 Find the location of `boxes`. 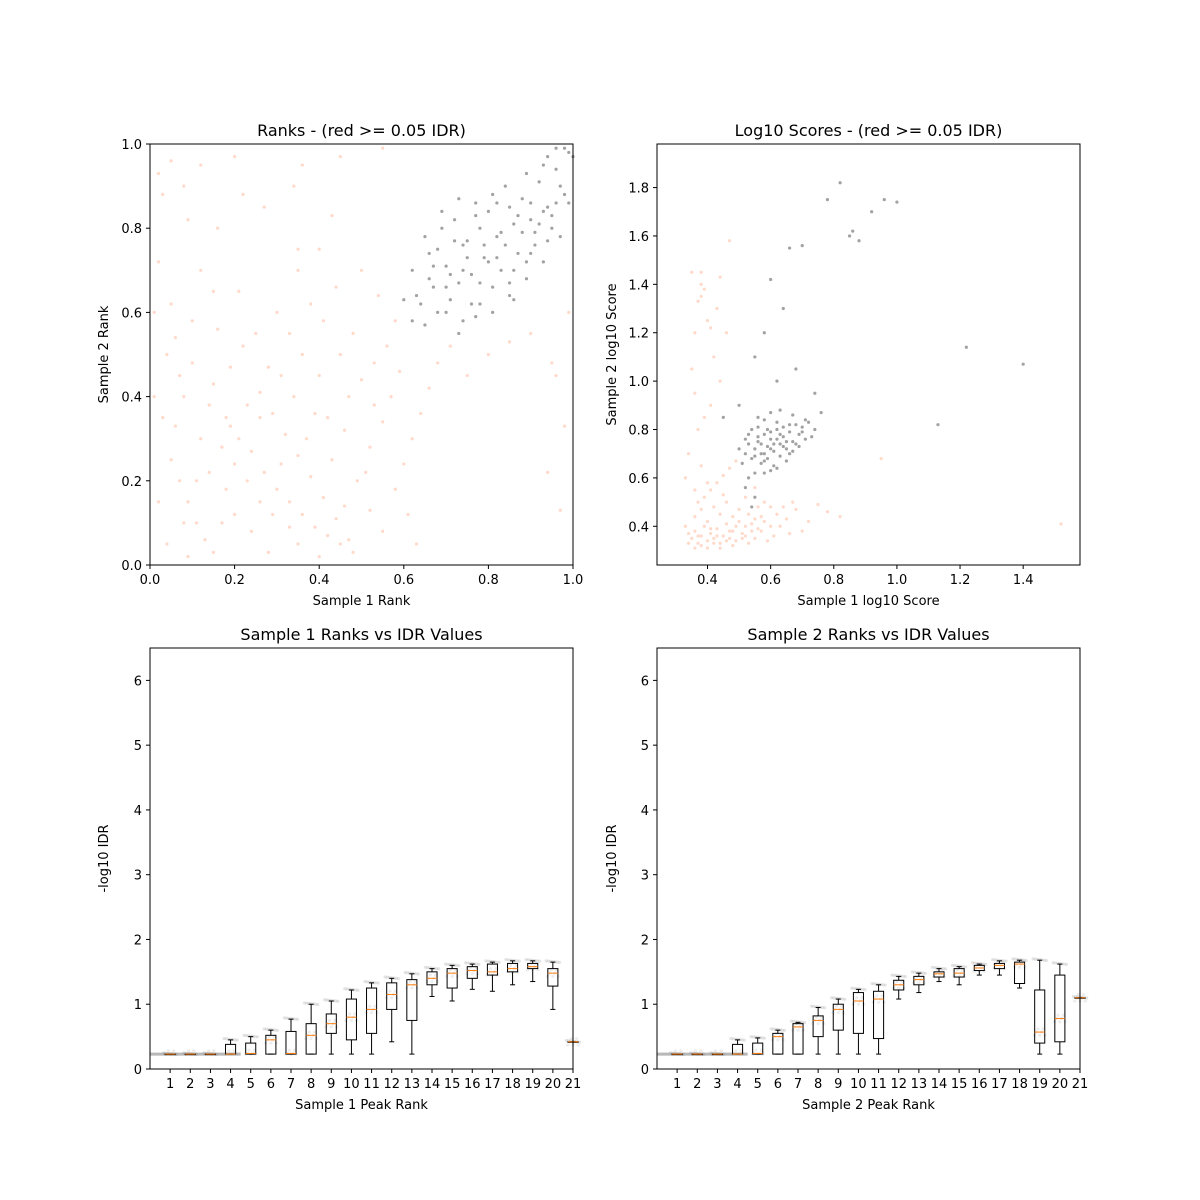

boxes is located at coordinates (371, 1008).